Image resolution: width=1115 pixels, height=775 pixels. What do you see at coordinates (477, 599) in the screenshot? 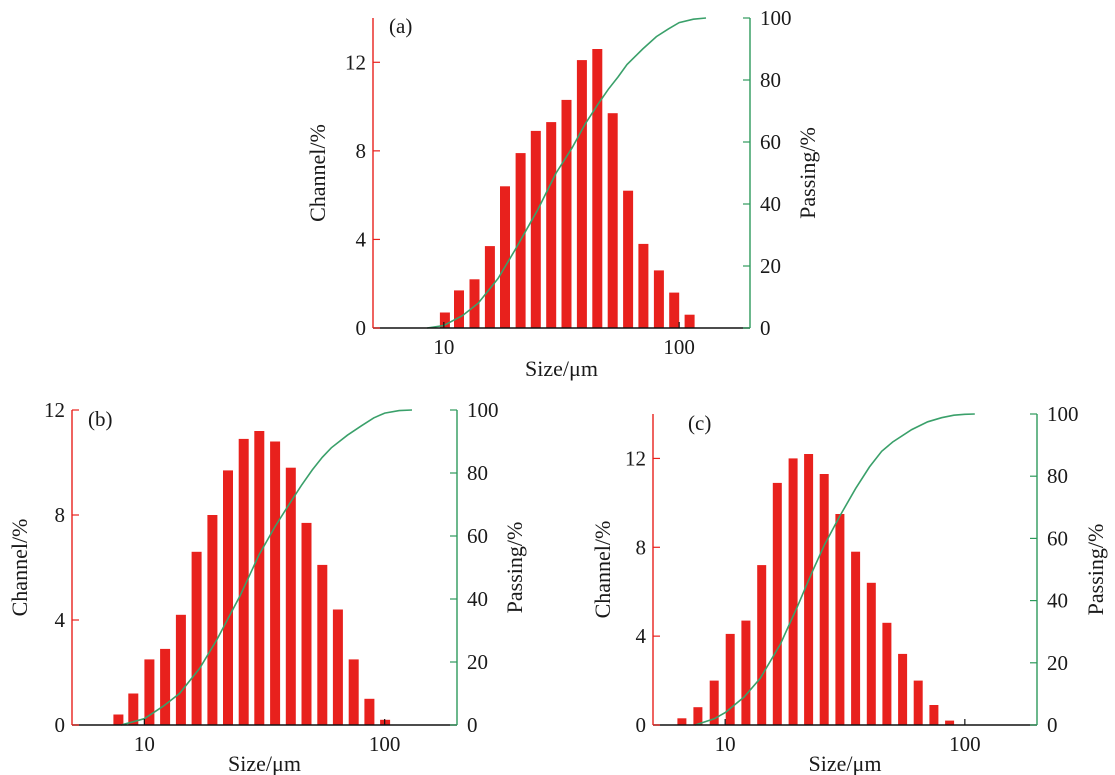
I see `panel-2-right-tick-label: 40` at bounding box center [477, 599].